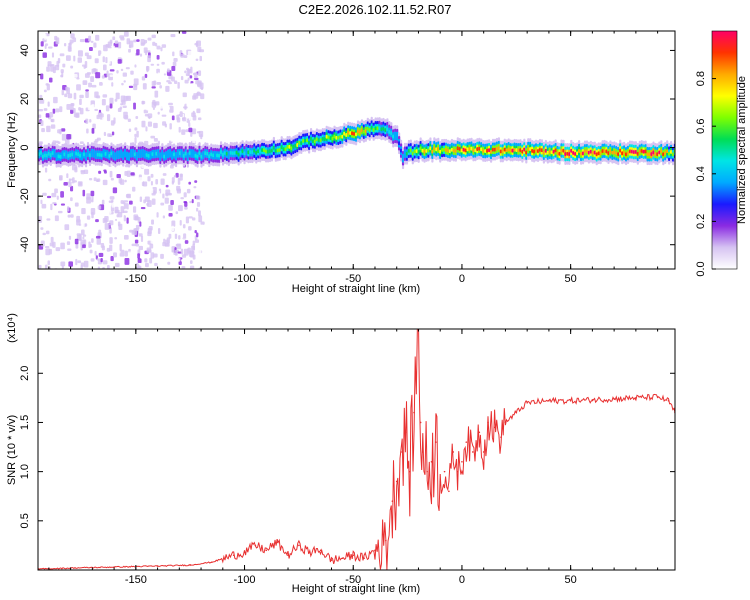 The width and height of the screenshot is (750, 600). Describe the element at coordinates (724, 150) in the screenshot. I see `colorbar-scale` at that location.